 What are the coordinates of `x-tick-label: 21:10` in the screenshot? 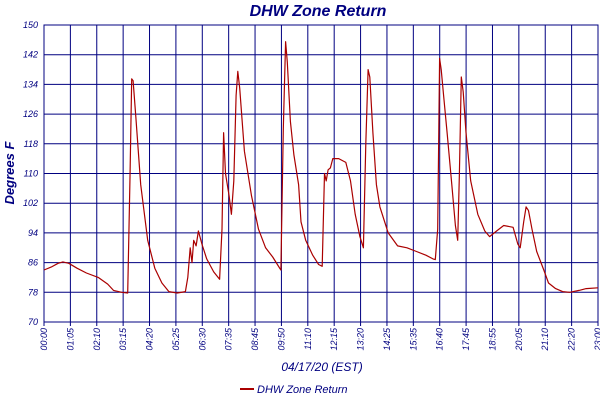 It's located at (545, 340).